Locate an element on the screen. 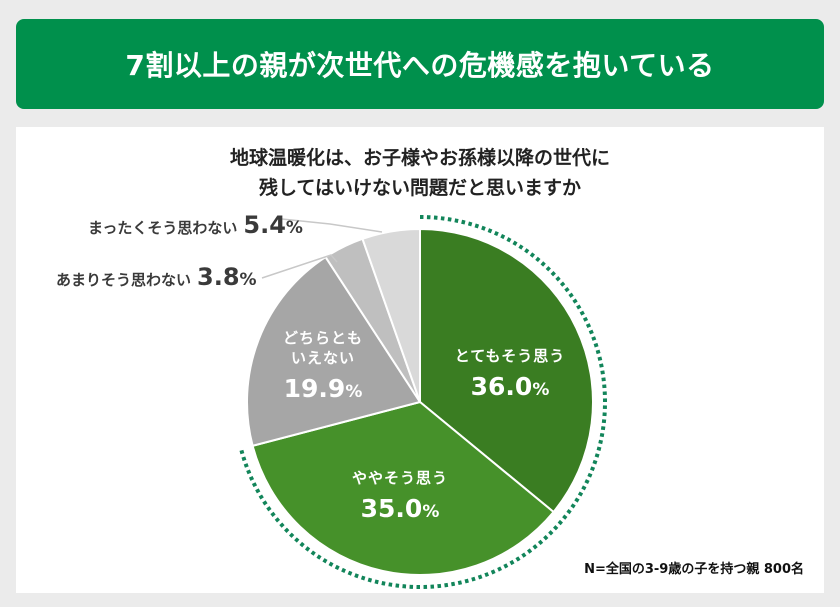 The image size is (840, 607). slice-neutral is located at coordinates (334, 351).